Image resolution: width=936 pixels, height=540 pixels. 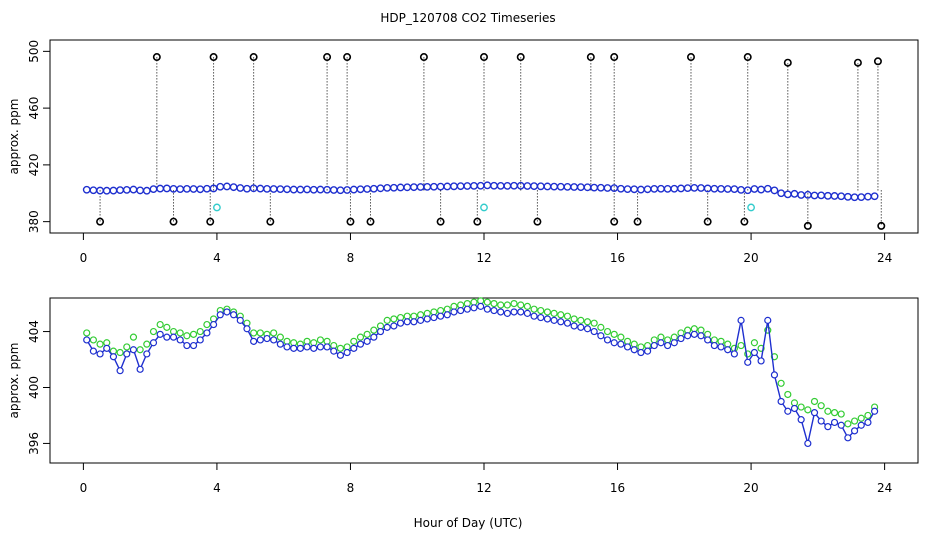 I want to click on x-tick-label: 24, so click(x=884, y=258).